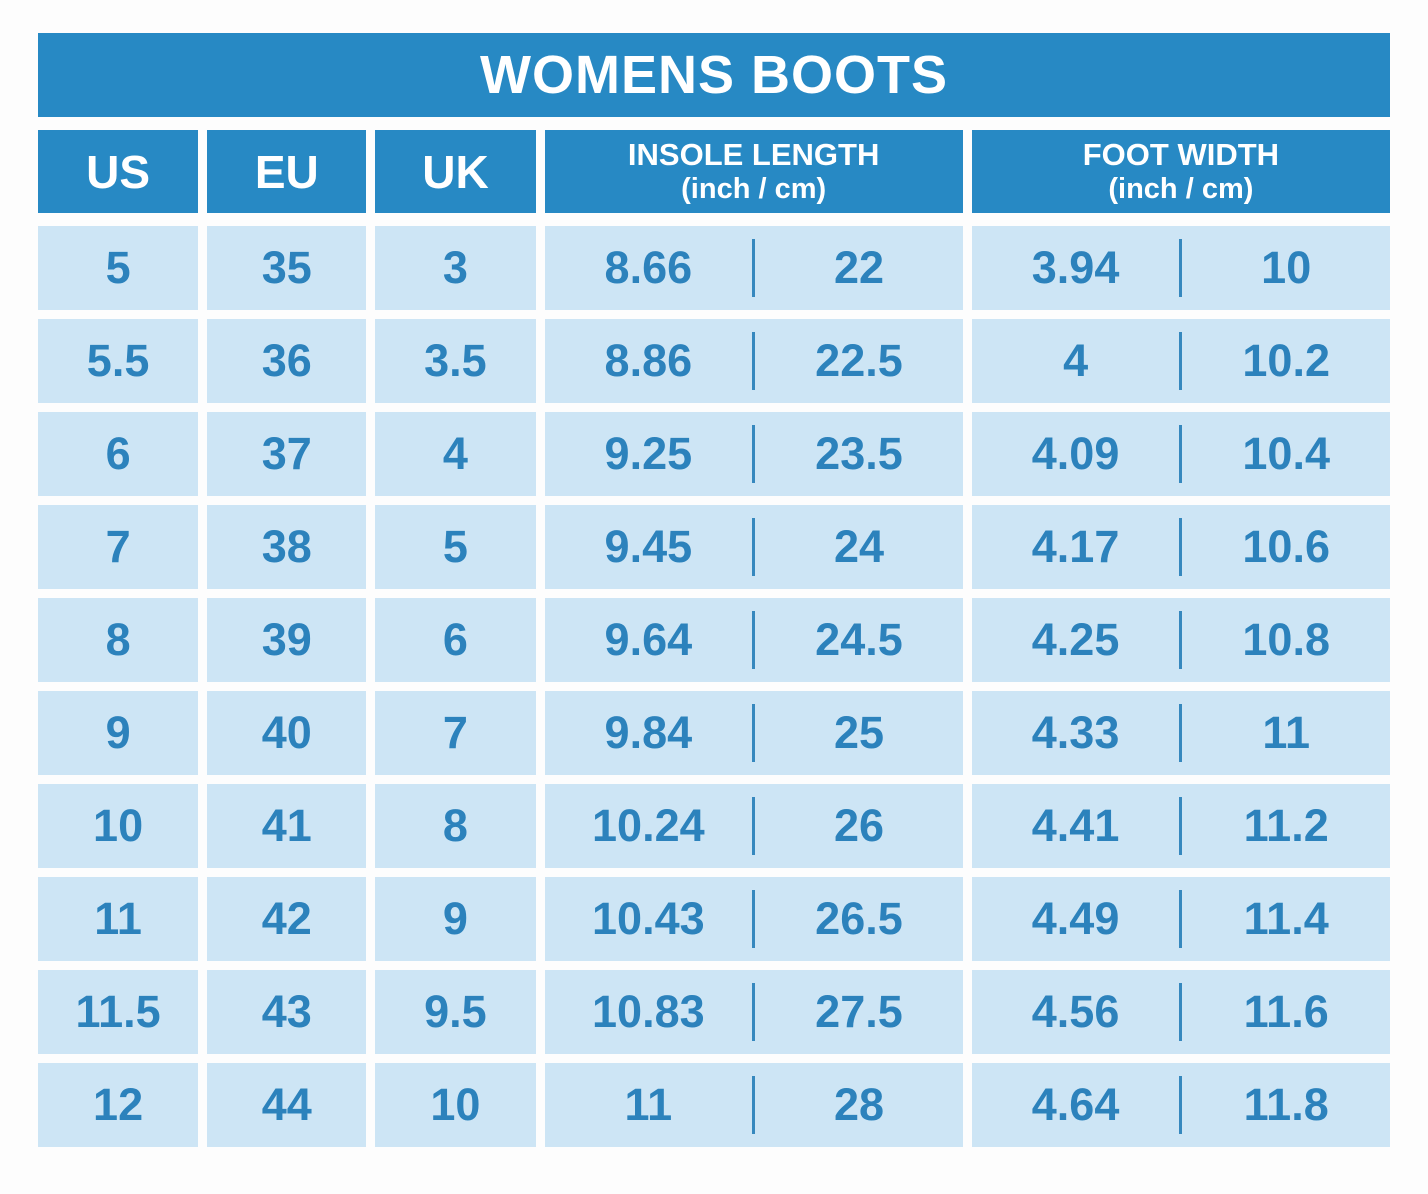 The image size is (1428, 1194). What do you see at coordinates (754, 188) in the screenshot?
I see `column-header-insole-length-units: (inch / cm)` at bounding box center [754, 188].